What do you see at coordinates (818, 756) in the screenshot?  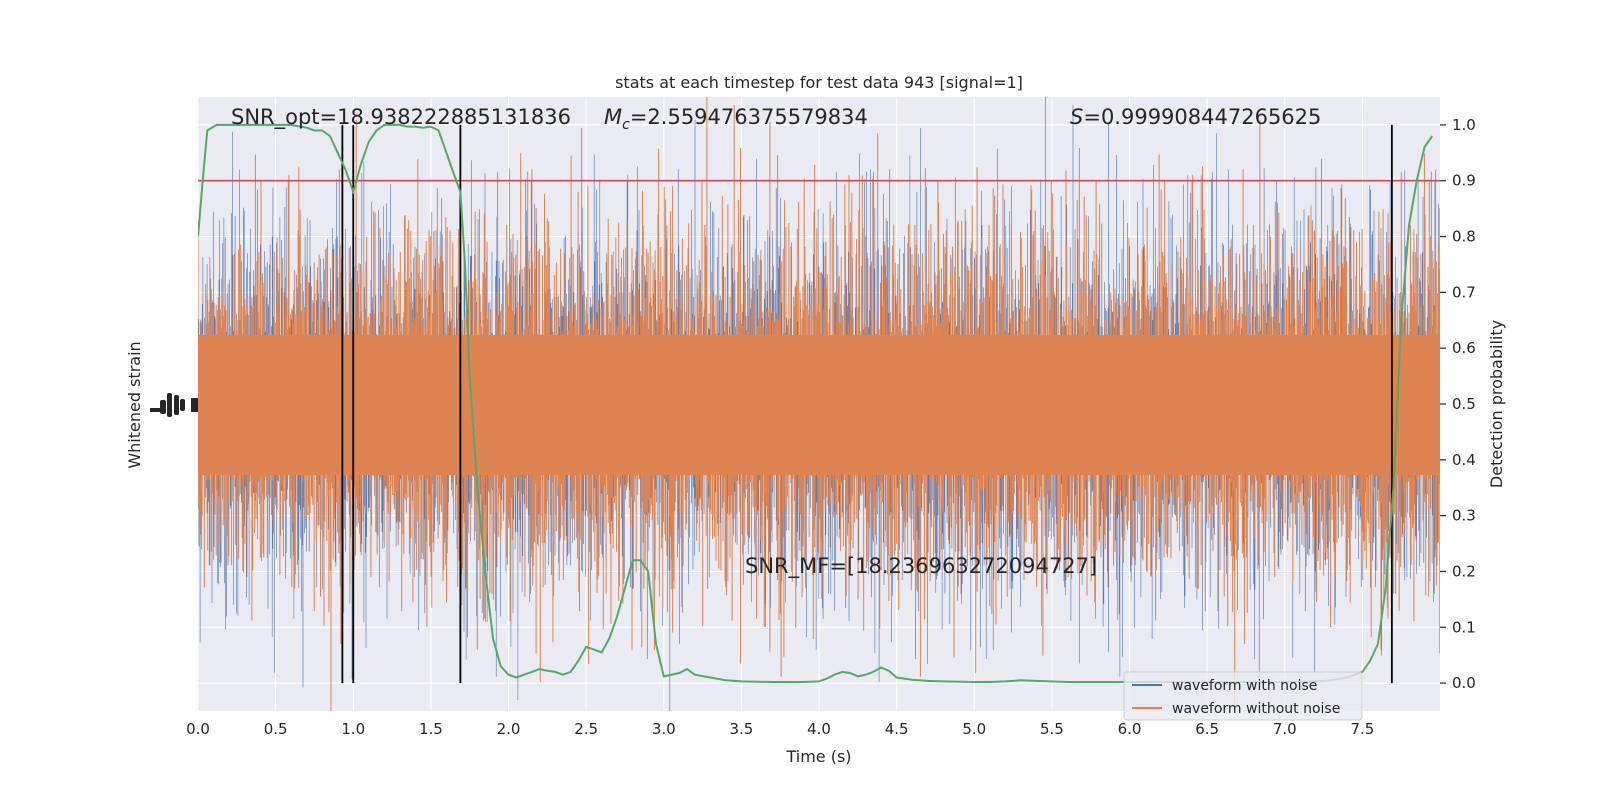 I see `x-axis-label: Time (s)` at bounding box center [818, 756].